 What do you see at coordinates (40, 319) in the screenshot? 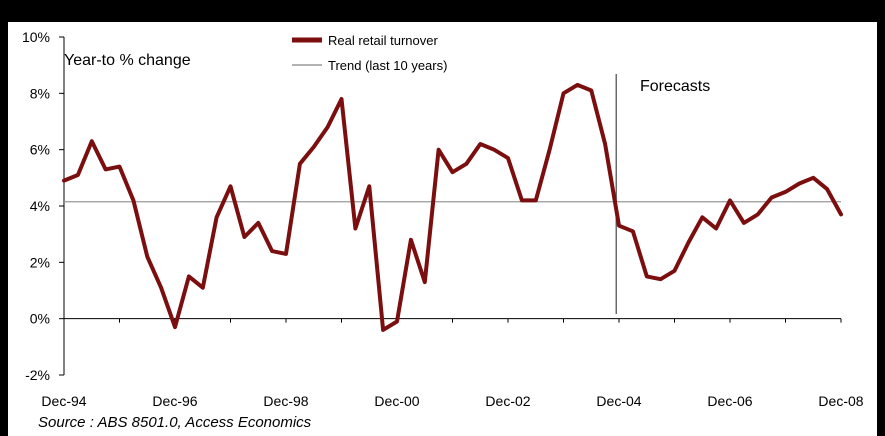
I see `y-tick-label: 0%` at bounding box center [40, 319].